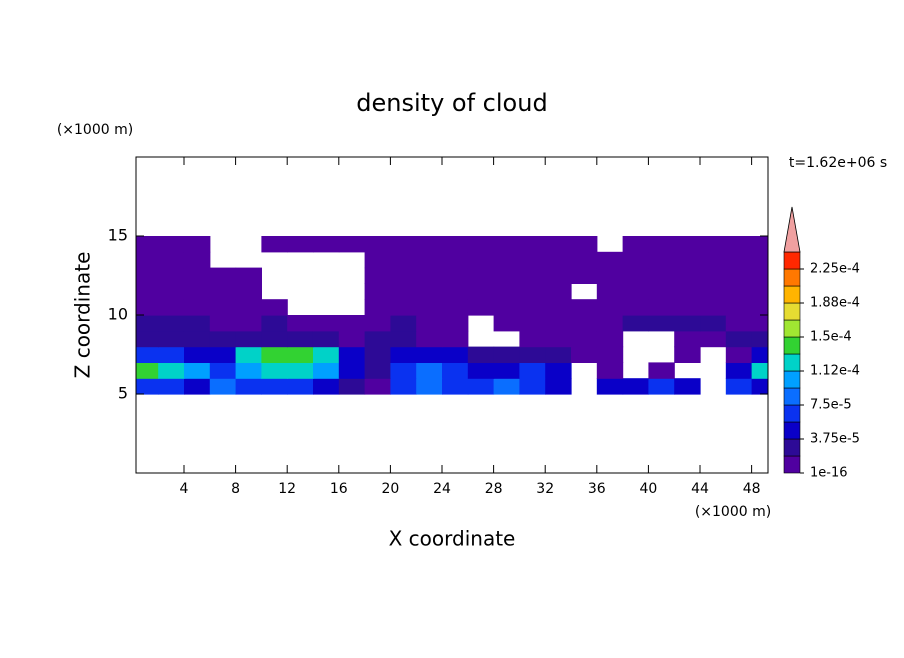 This screenshot has width=904, height=658. I want to click on x-tick-label: 12, so click(287, 489).